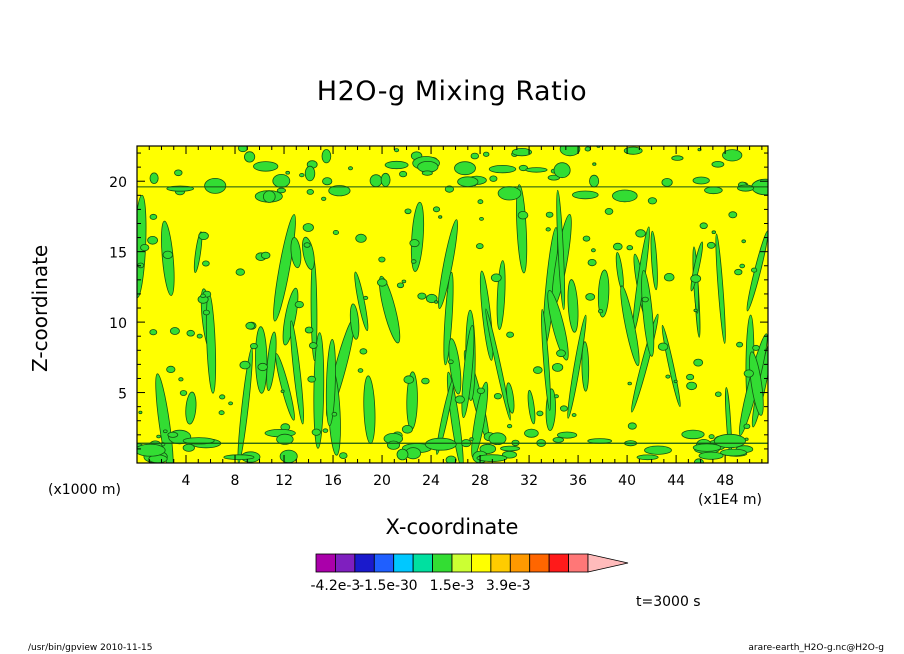 This screenshot has height=654, width=904. I want to click on colorbar-label: 1.5e-3, so click(452, 586).